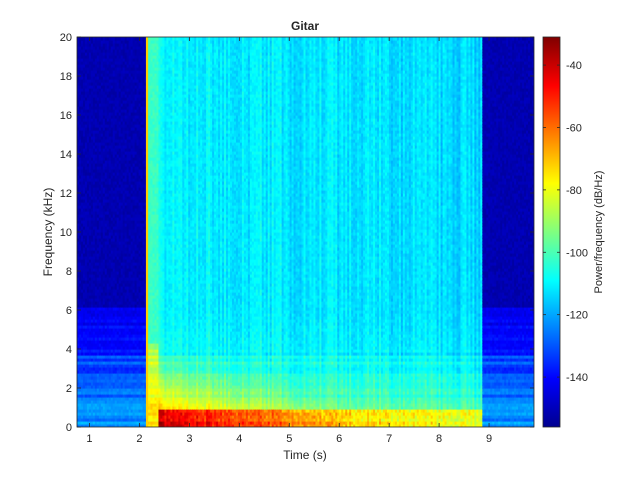 Image resolution: width=640 pixels, height=480 pixels. What do you see at coordinates (305, 26) in the screenshot?
I see `chart-title: Gitar` at bounding box center [305, 26].